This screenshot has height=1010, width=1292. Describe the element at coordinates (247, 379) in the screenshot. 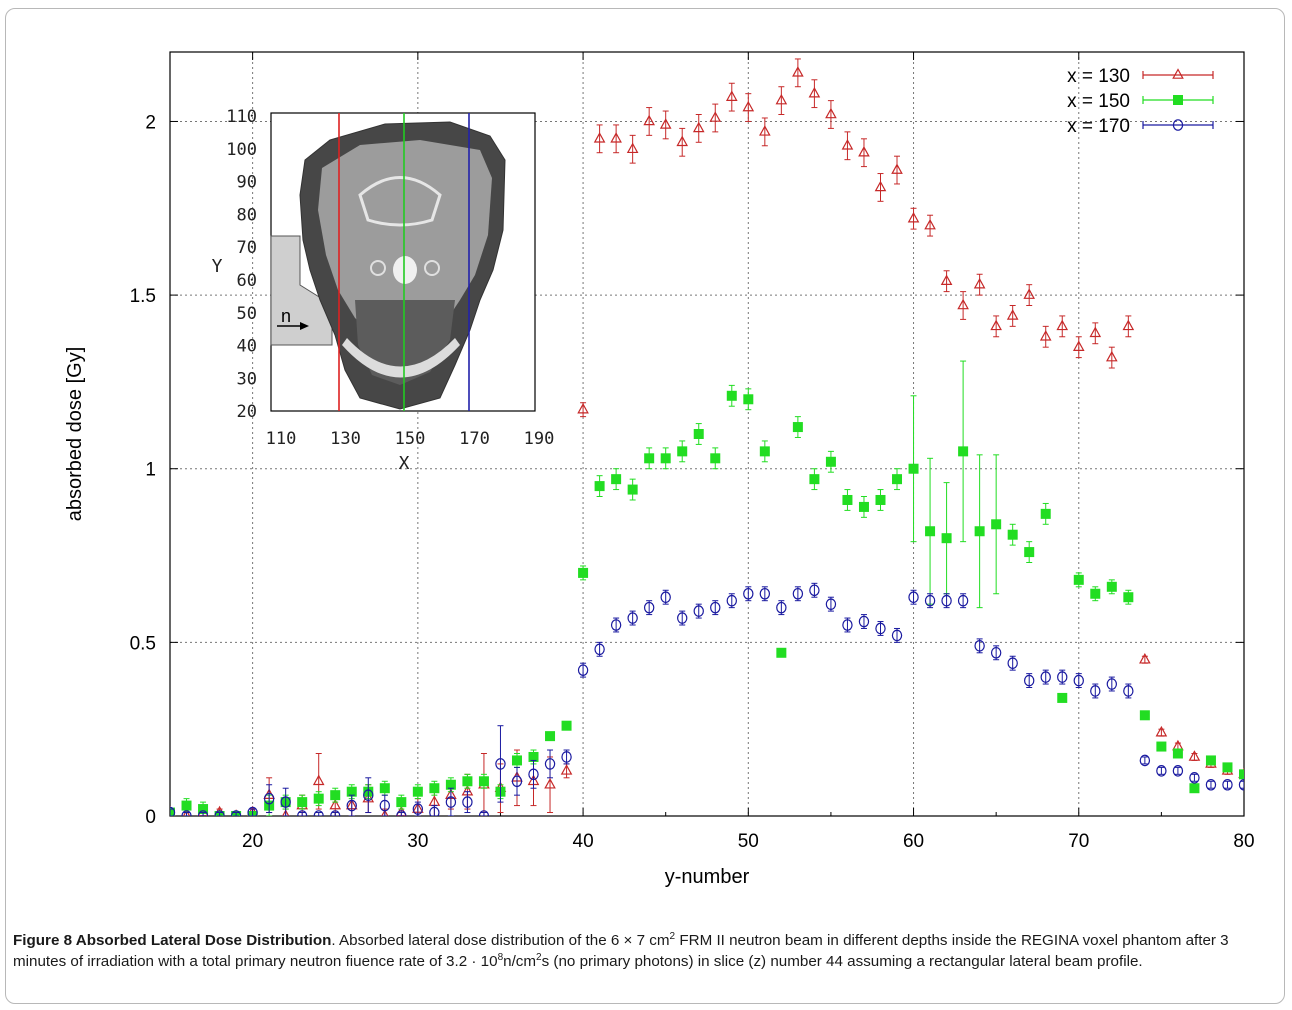

I see `inset-y-tick-label: 30` at that location.